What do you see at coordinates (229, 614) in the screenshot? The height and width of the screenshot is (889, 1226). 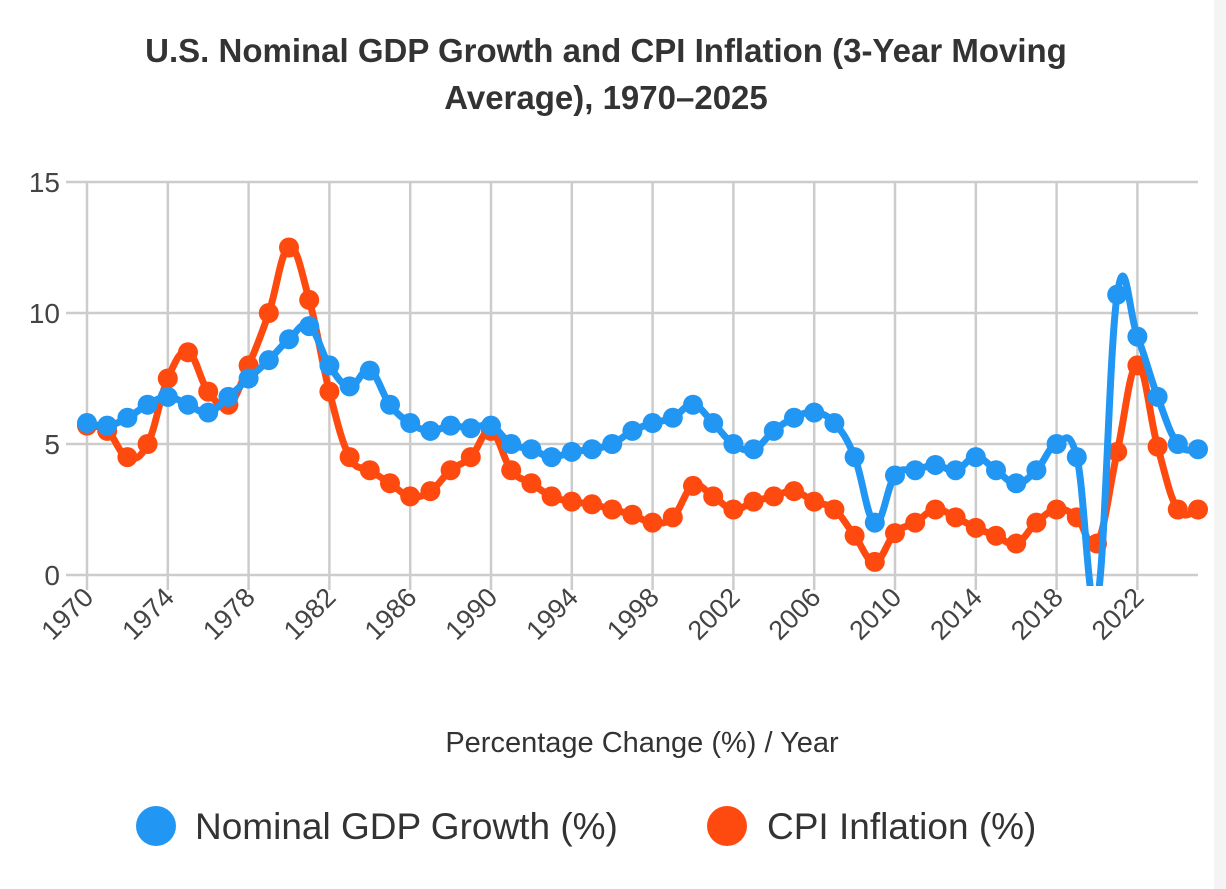 I see `x-tick-label: 1978` at bounding box center [229, 614].